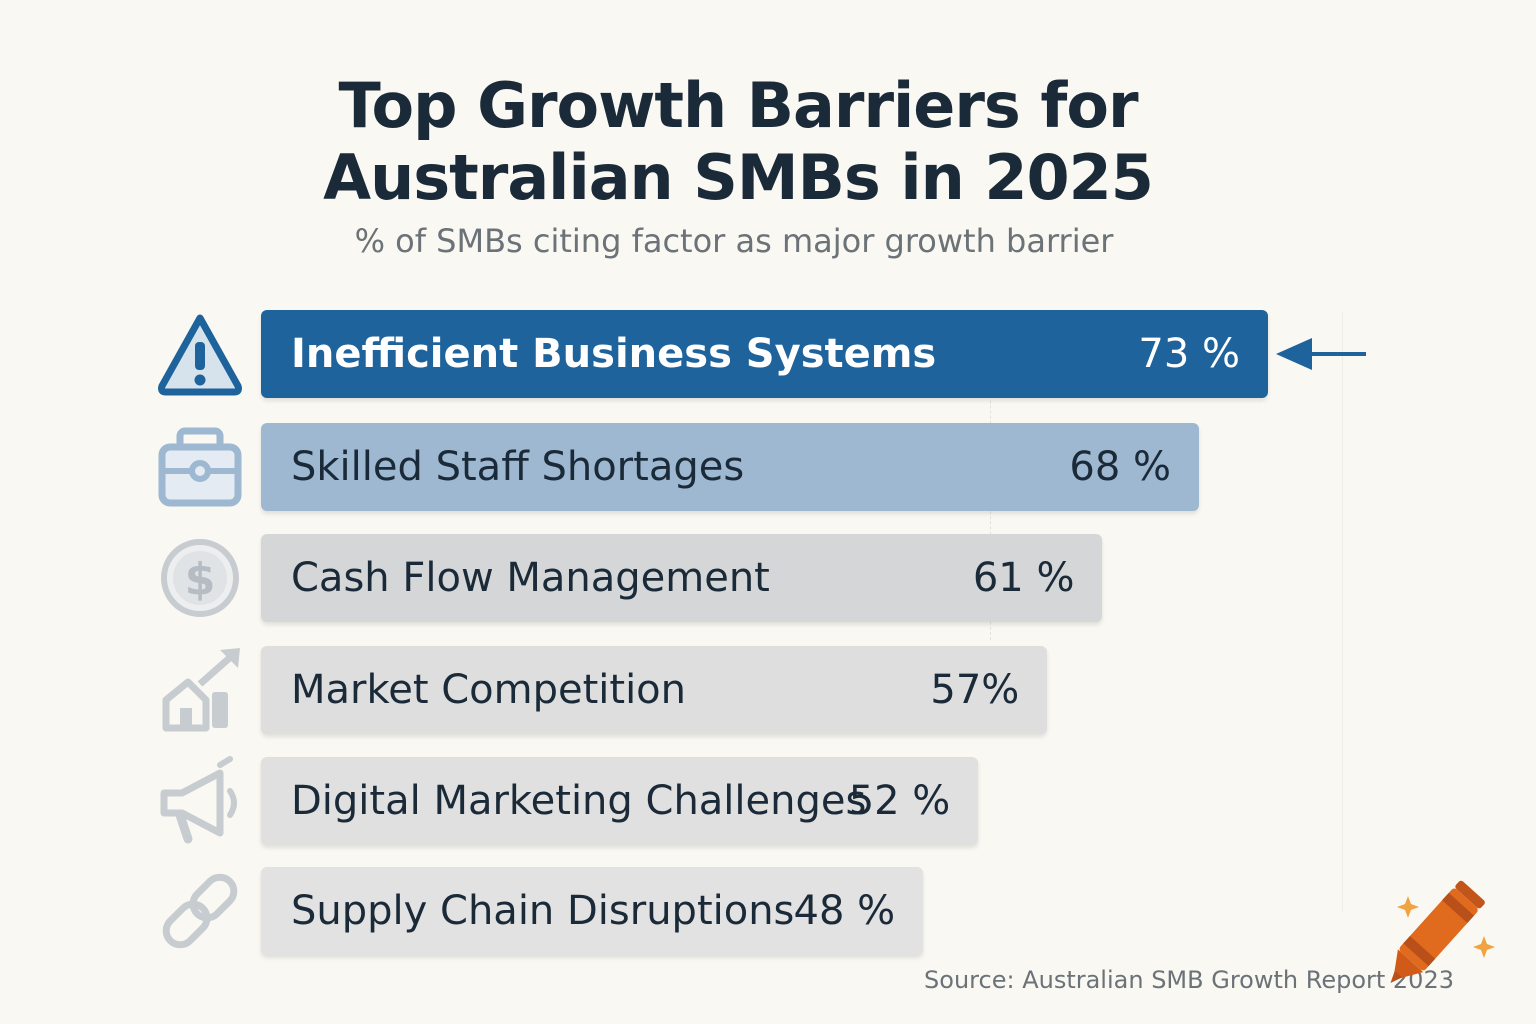  I want to click on bar: Supply Chain Disruptions 48 %, so click(592, 911).